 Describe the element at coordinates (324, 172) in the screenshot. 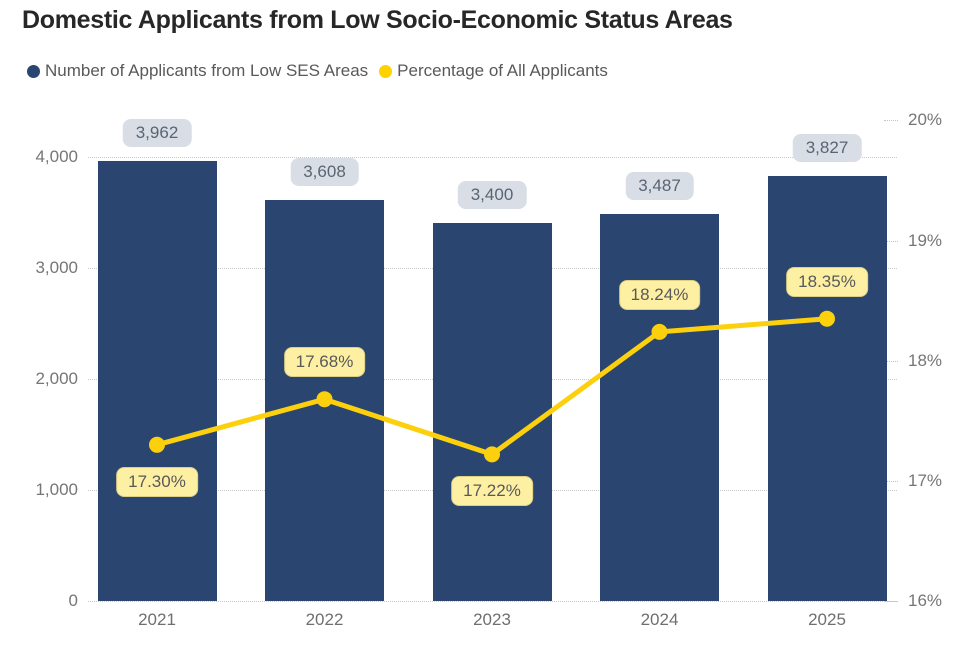

I see `bar-value-label: 3,608` at that location.